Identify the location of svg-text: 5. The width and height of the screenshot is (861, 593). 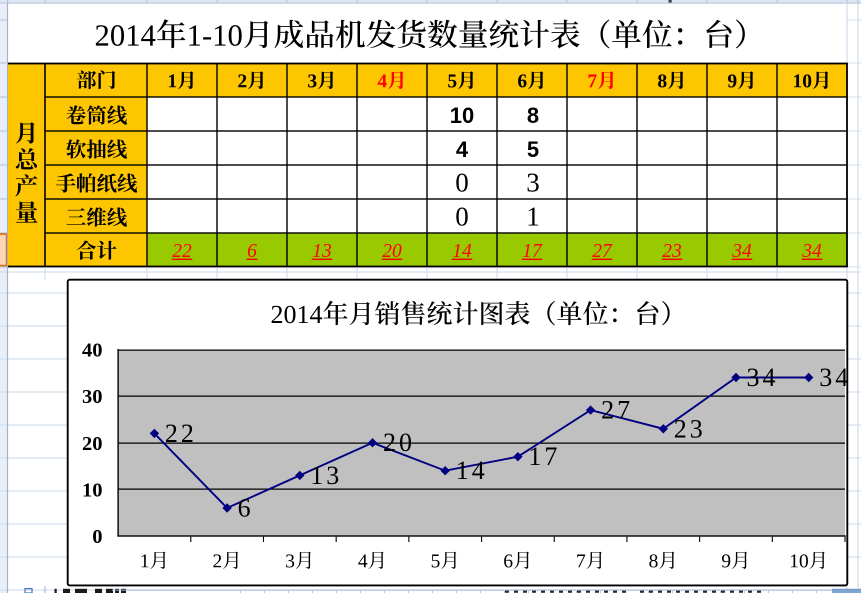
(533, 149).